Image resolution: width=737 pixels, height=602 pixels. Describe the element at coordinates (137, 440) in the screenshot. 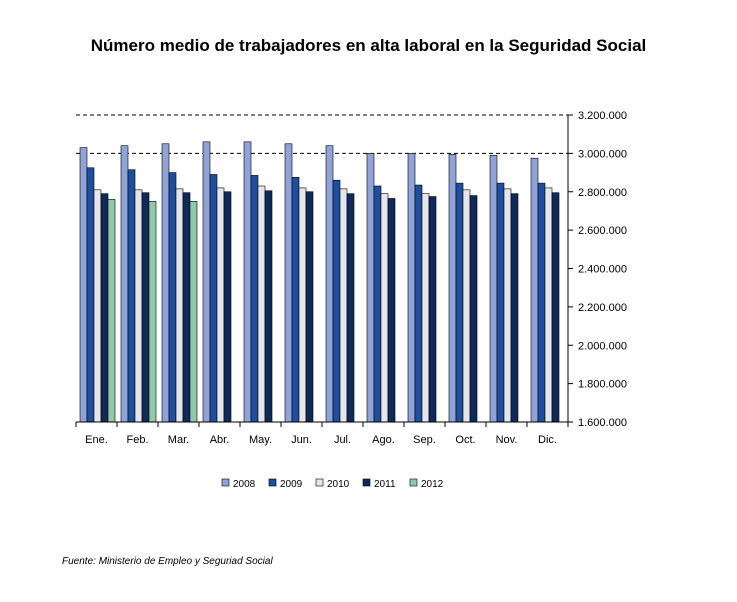

I see `x-tick-label: Feb.` at that location.